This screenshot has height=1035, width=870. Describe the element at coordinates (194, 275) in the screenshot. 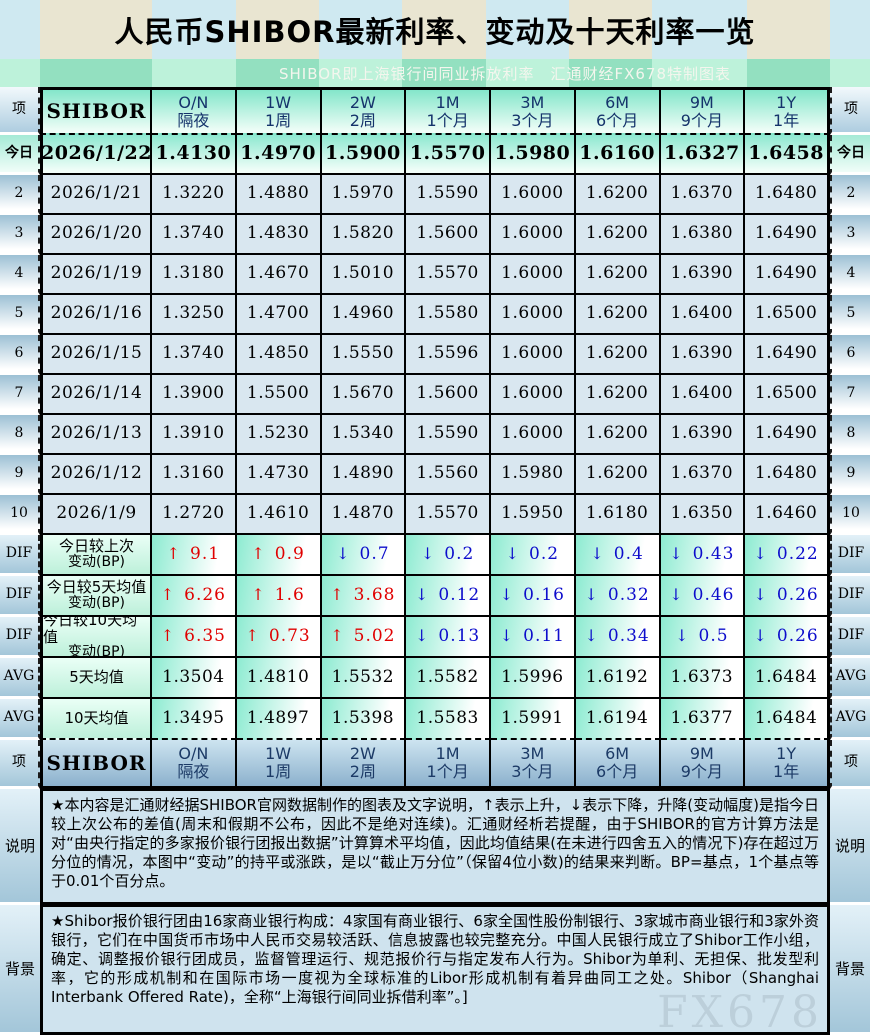

I see `rate-cell: 1.3180` at that location.